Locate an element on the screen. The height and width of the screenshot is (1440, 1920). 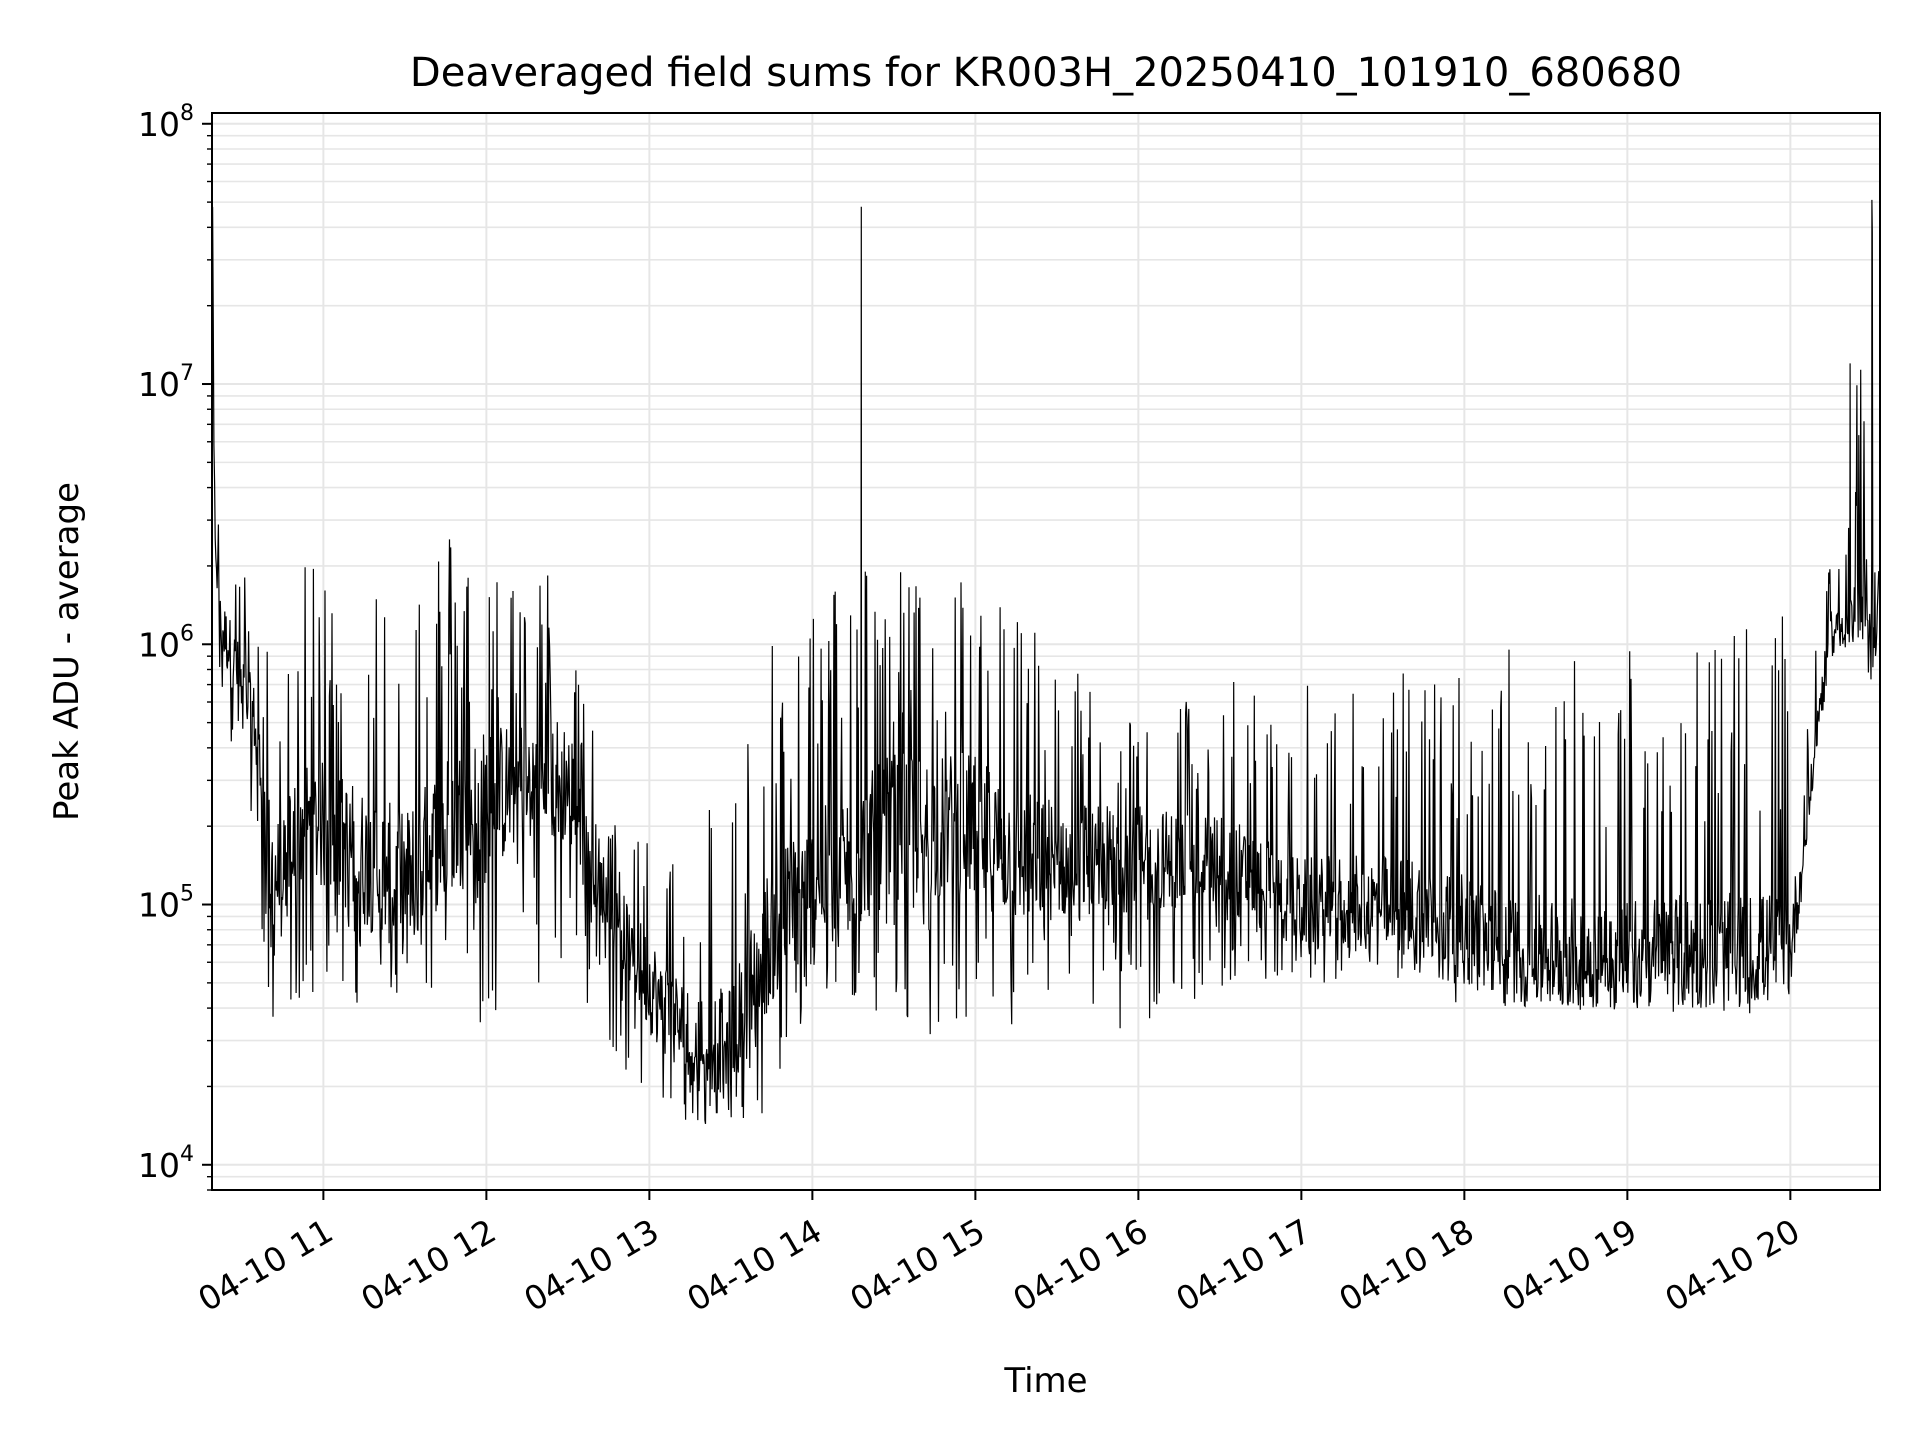
y-tick-label: 10⁴ is located at coordinates (166, 1163).